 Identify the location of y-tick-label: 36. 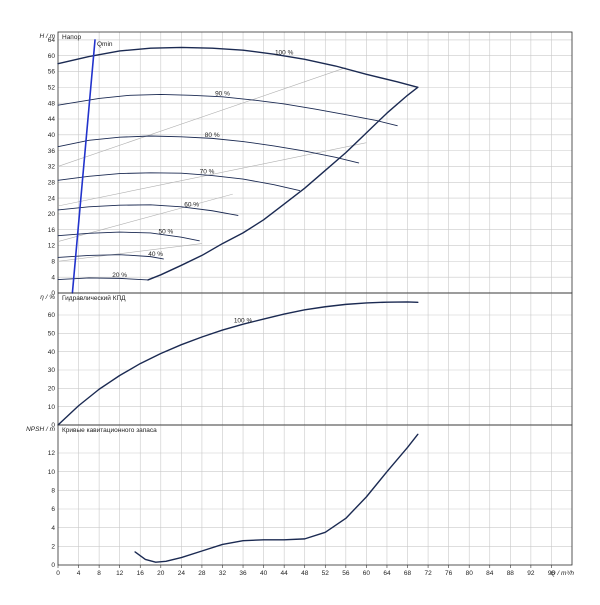
(52, 151).